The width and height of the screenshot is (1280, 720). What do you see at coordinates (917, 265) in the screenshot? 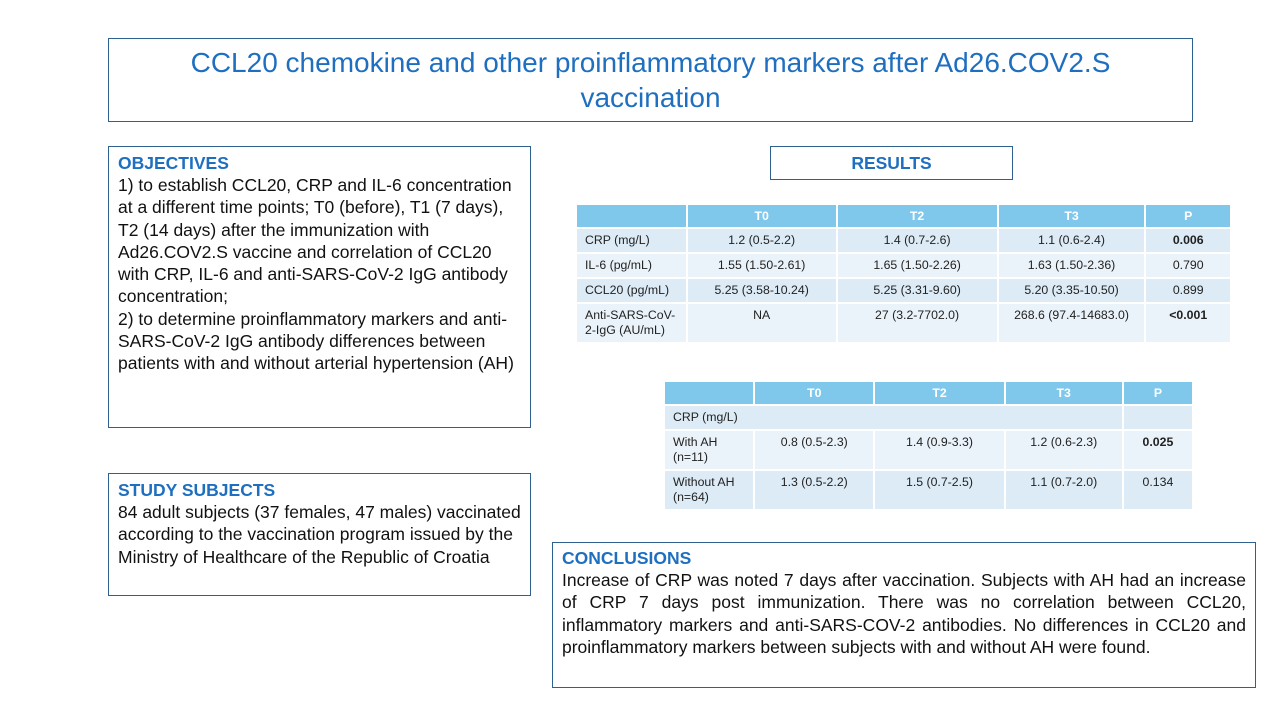
I see `table-cell: 1.65 (1.50-2.26)` at bounding box center [917, 265].